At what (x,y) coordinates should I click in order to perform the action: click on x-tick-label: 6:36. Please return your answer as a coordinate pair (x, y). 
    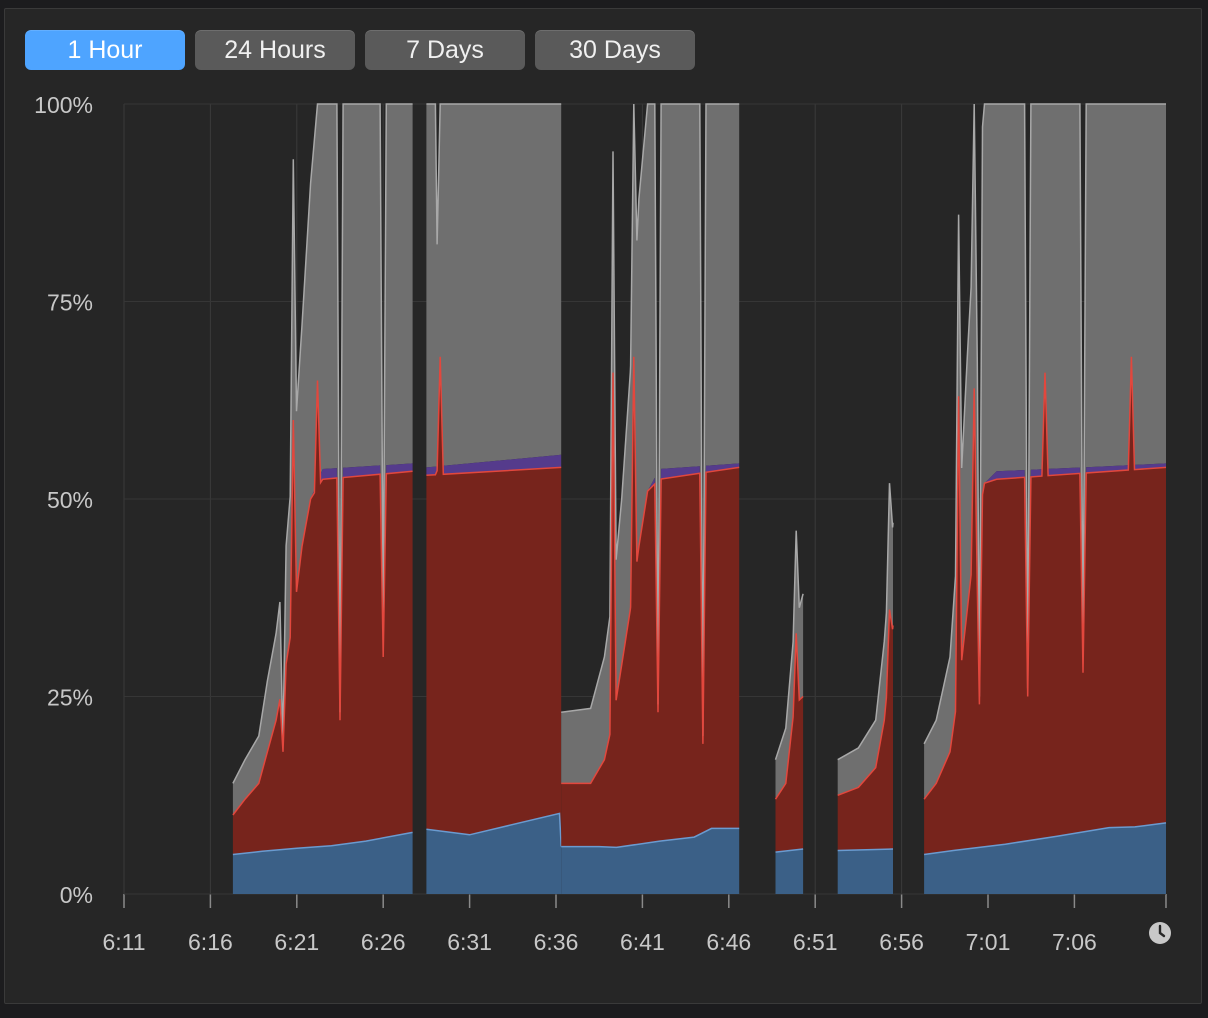
    Looking at the image, I should click on (556, 942).